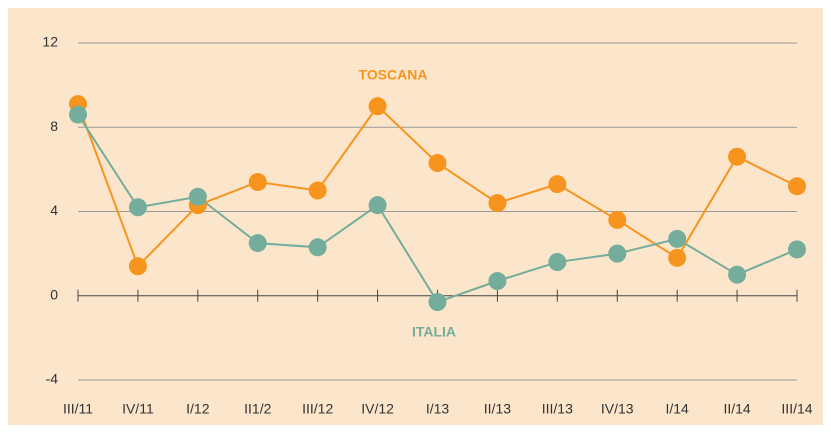 This screenshot has width=831, height=432. Describe the element at coordinates (257, 409) in the screenshot. I see `x-tick-label: II1/2` at that location.